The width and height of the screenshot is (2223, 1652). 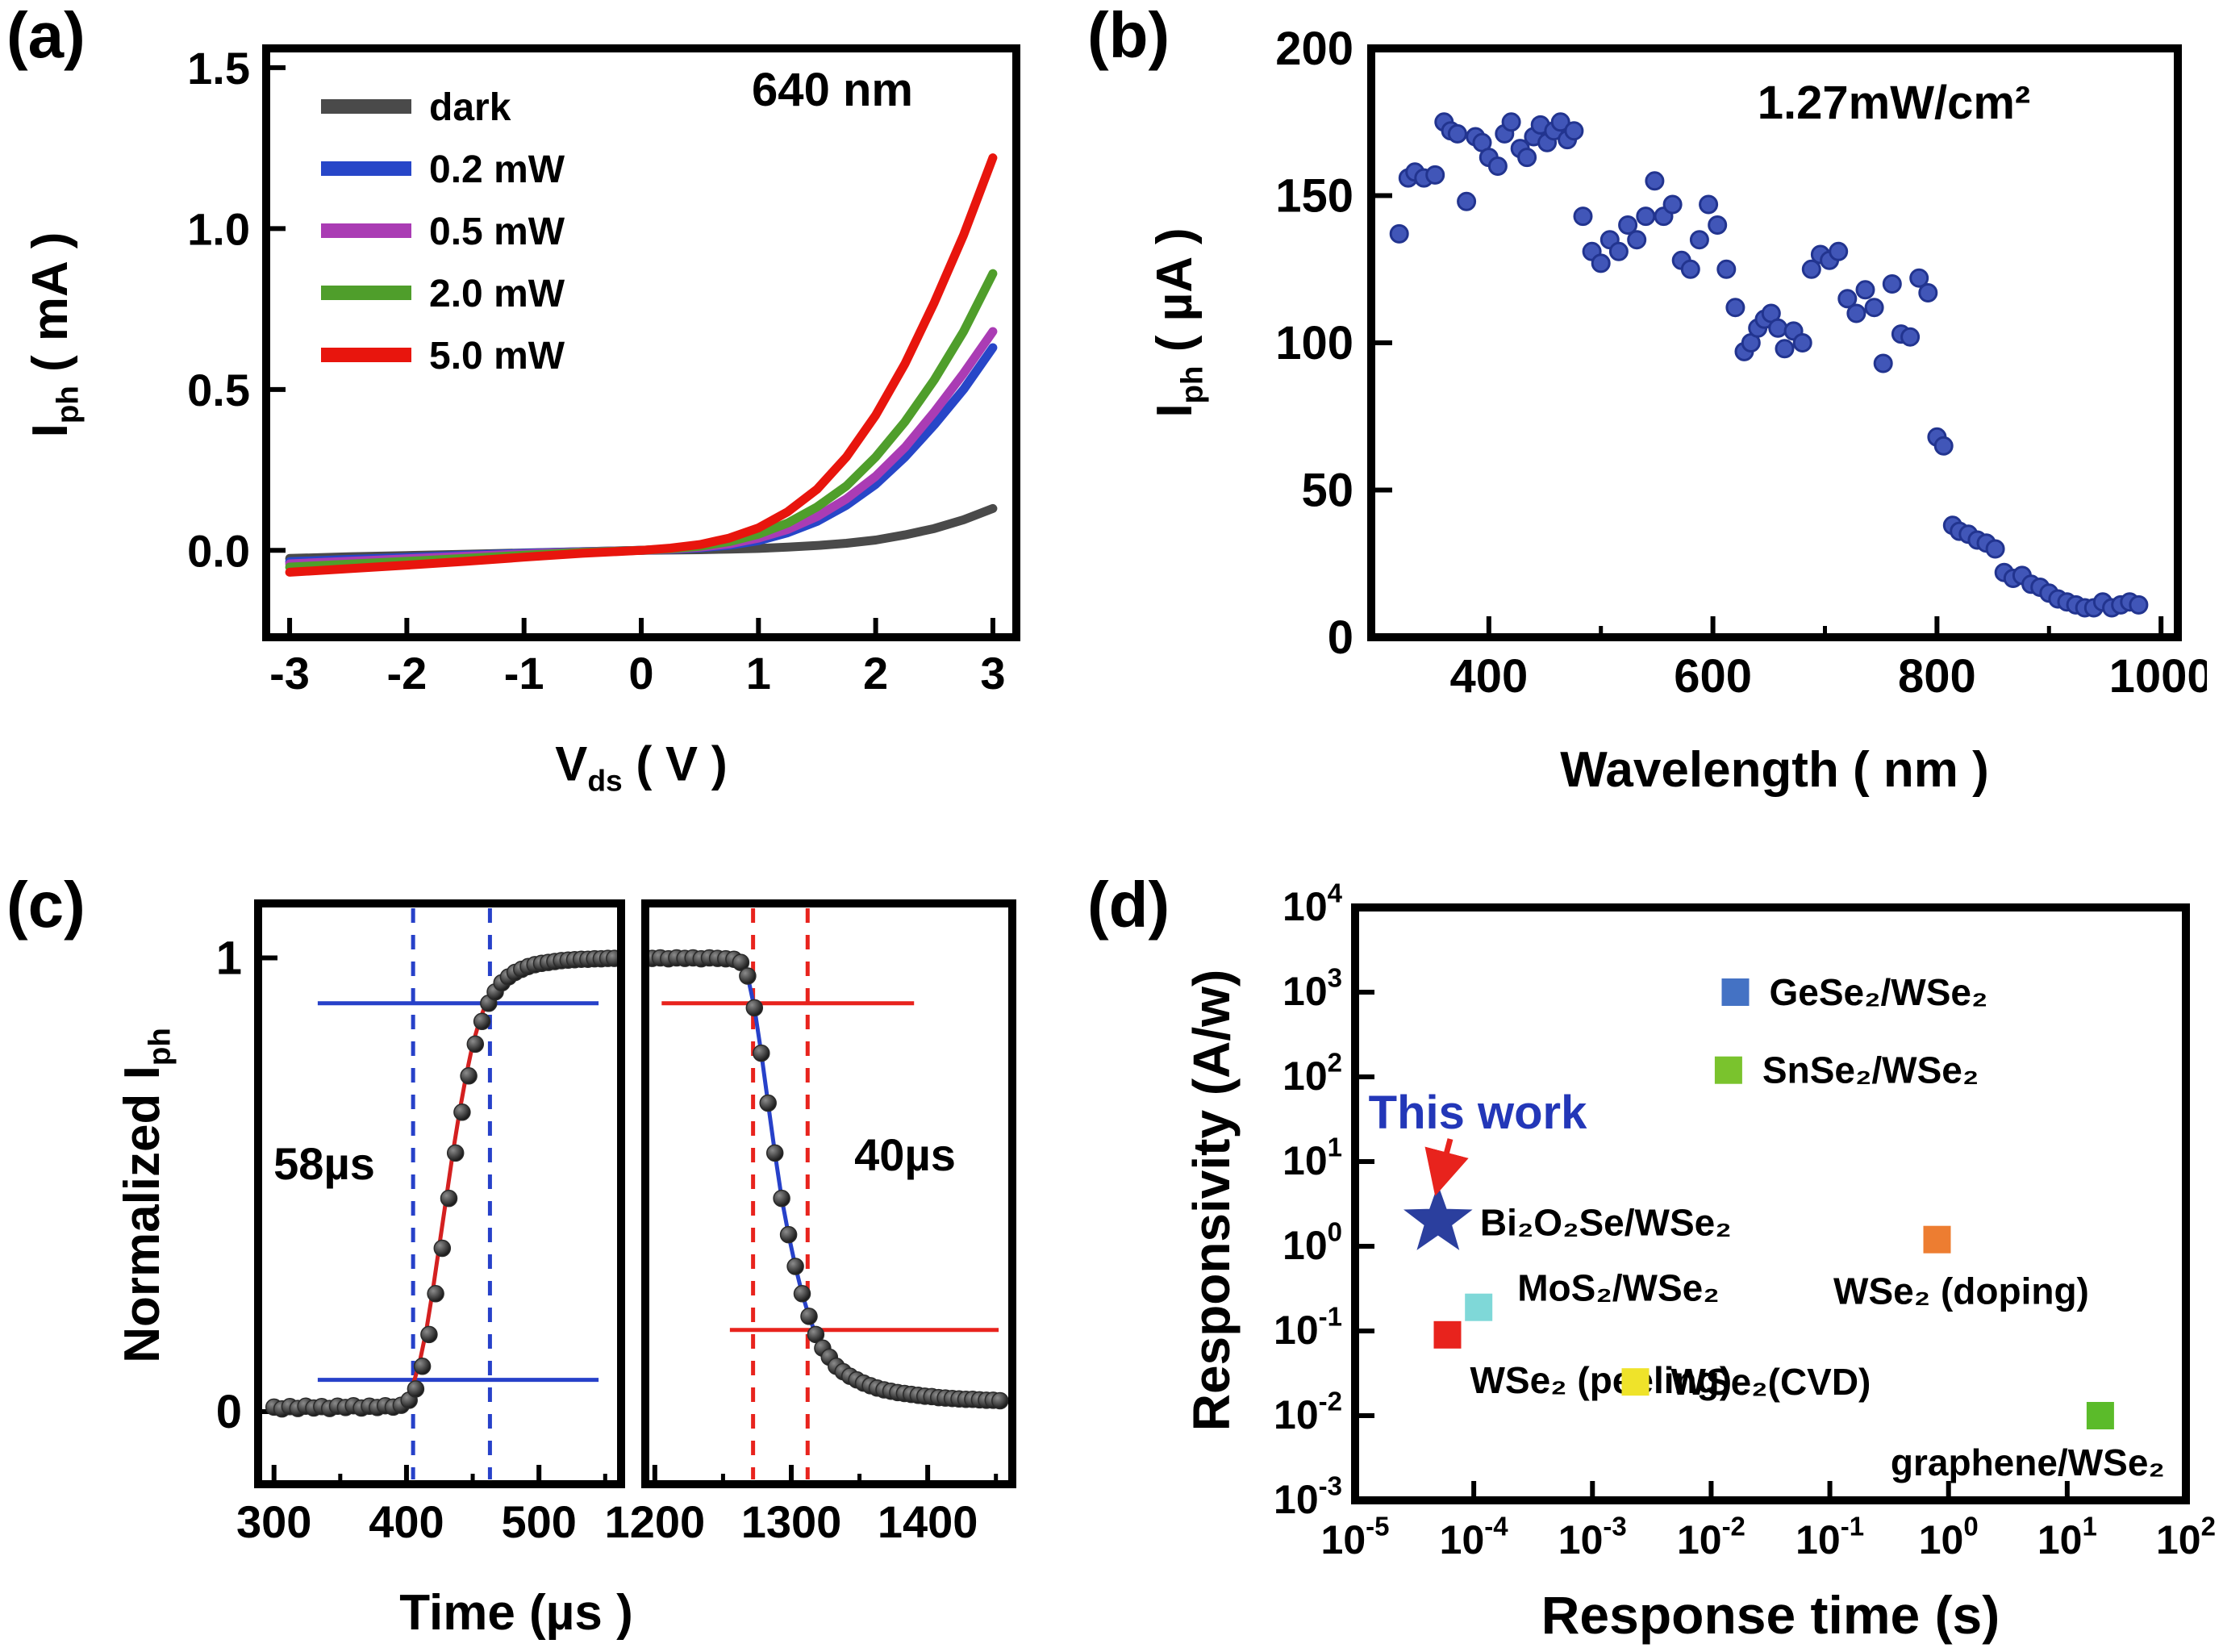 I want to click on panel-b-y-axis-label: Iph ( µA ), so click(x=1178, y=322).